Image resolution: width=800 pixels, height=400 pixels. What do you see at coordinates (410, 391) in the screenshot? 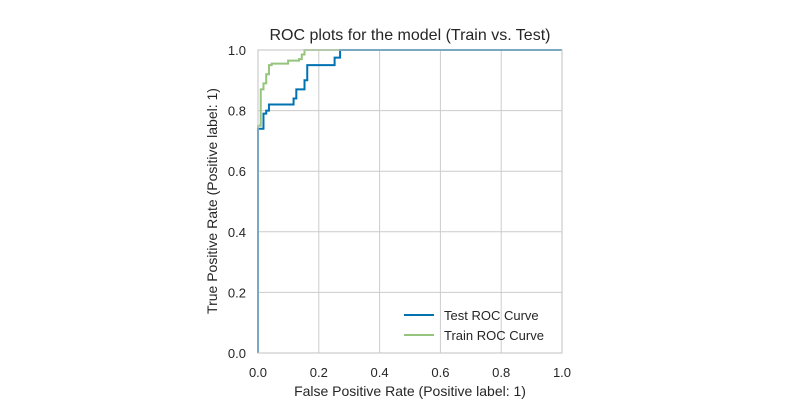
I see `x-axis-label: False Positive Rate (Positive label: 1)` at bounding box center [410, 391].